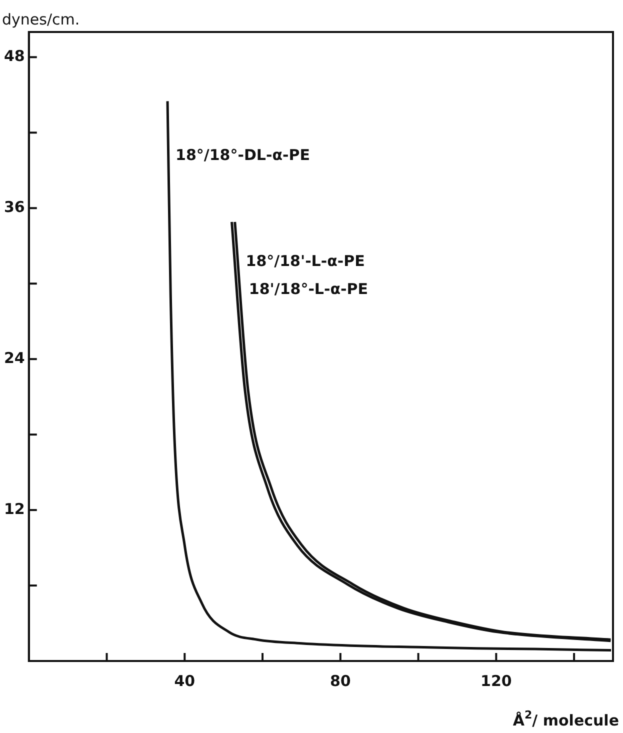 Image resolution: width=623 pixels, height=733 pixels. Describe the element at coordinates (14, 207) in the screenshot. I see `y-tick-label: 36` at that location.